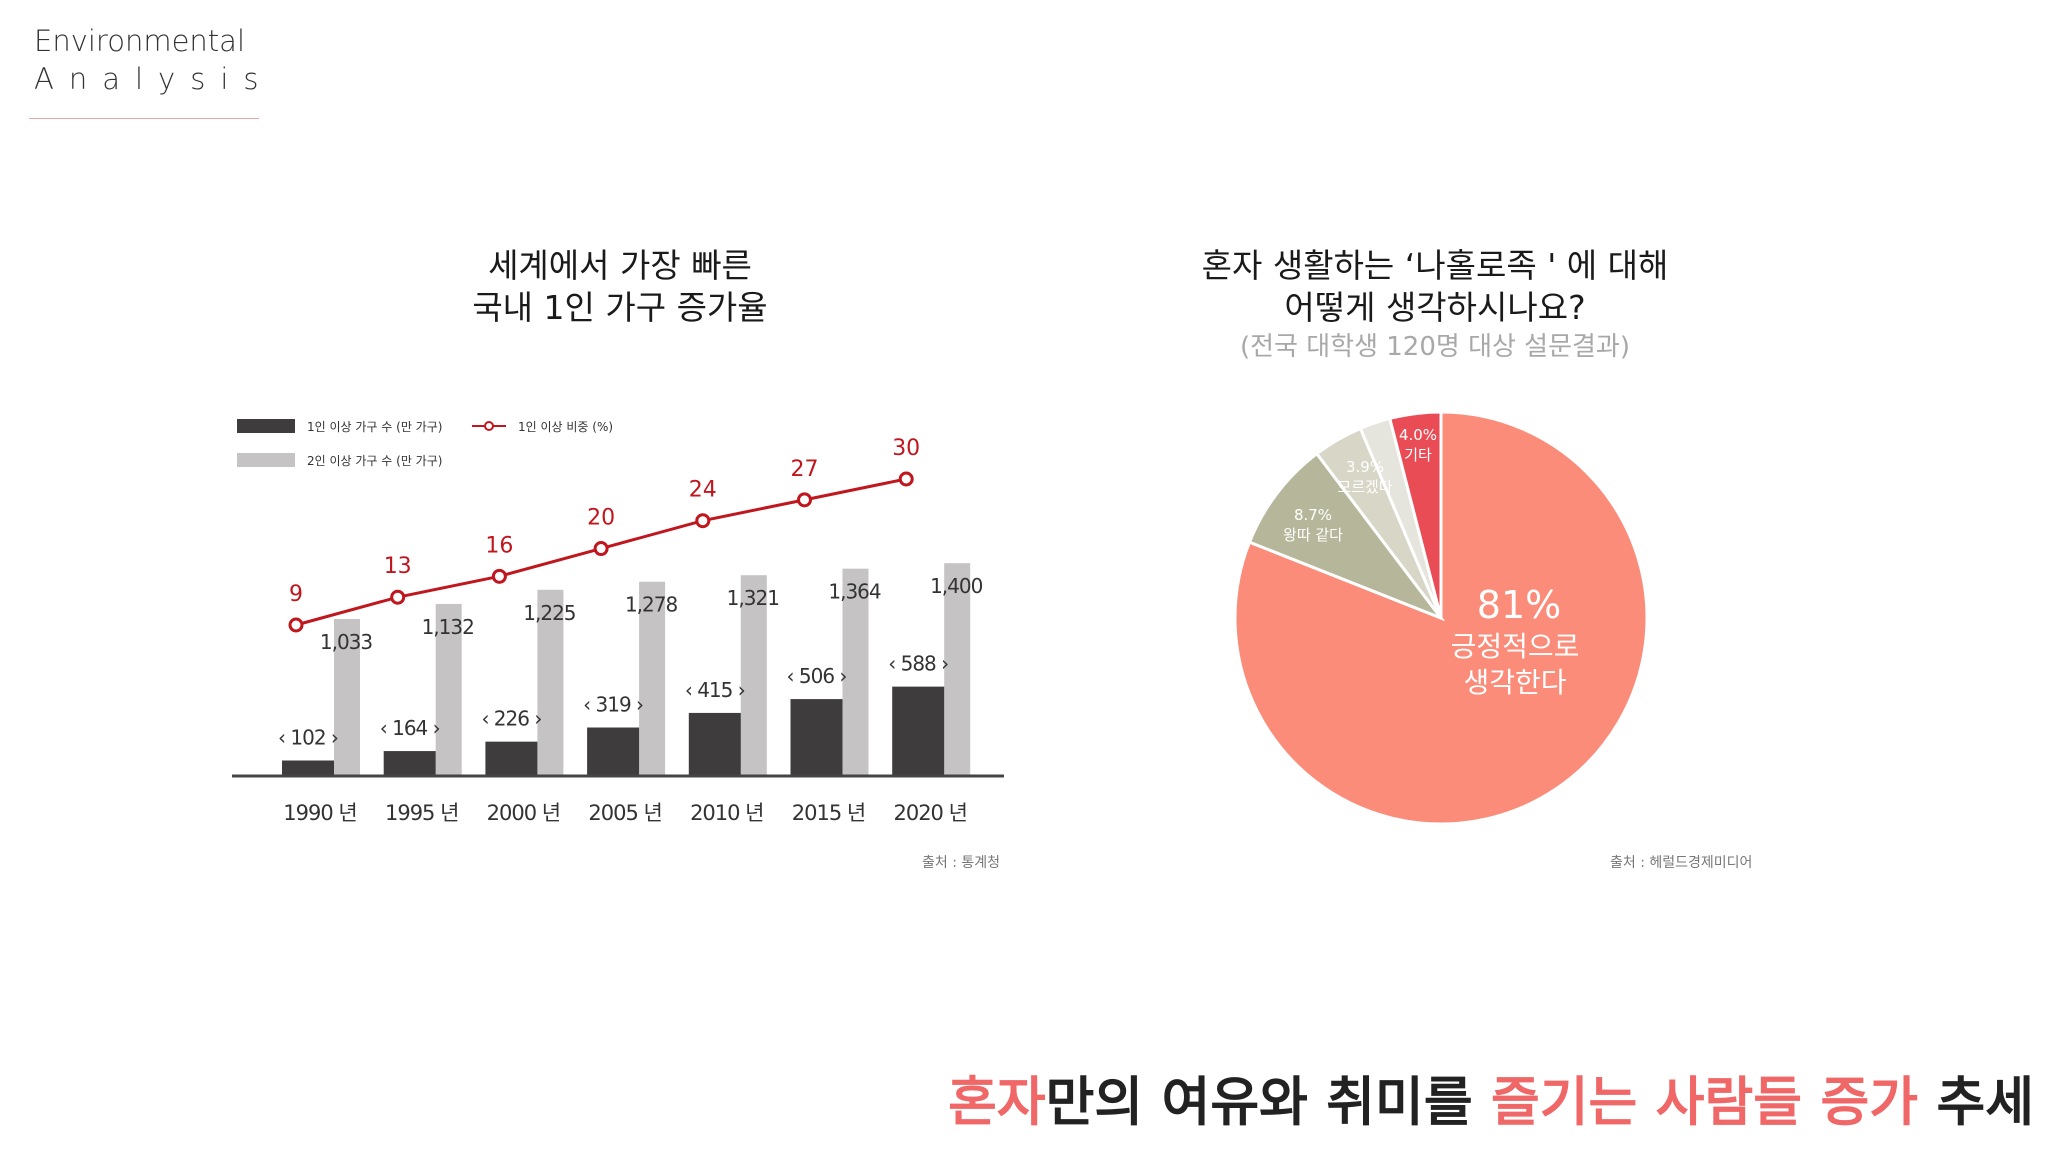 Image resolution: width=2048 pixels, height=1152 pixels. I want to click on tagline-segment-1: 만의 여유와 취미를, so click(1268, 1102).